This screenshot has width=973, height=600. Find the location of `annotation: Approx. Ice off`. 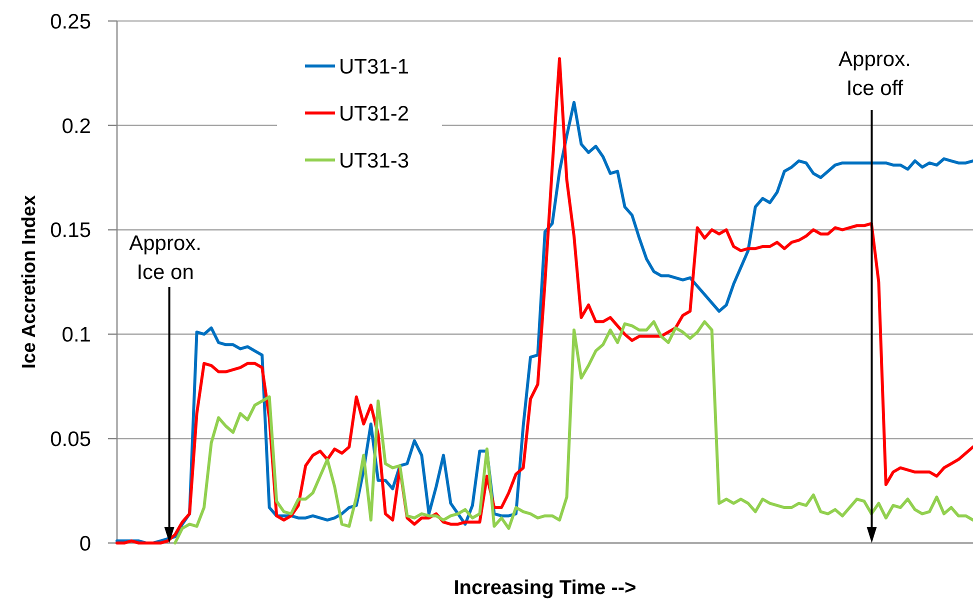

annotation: Approx. Ice off is located at coordinates (874, 74).